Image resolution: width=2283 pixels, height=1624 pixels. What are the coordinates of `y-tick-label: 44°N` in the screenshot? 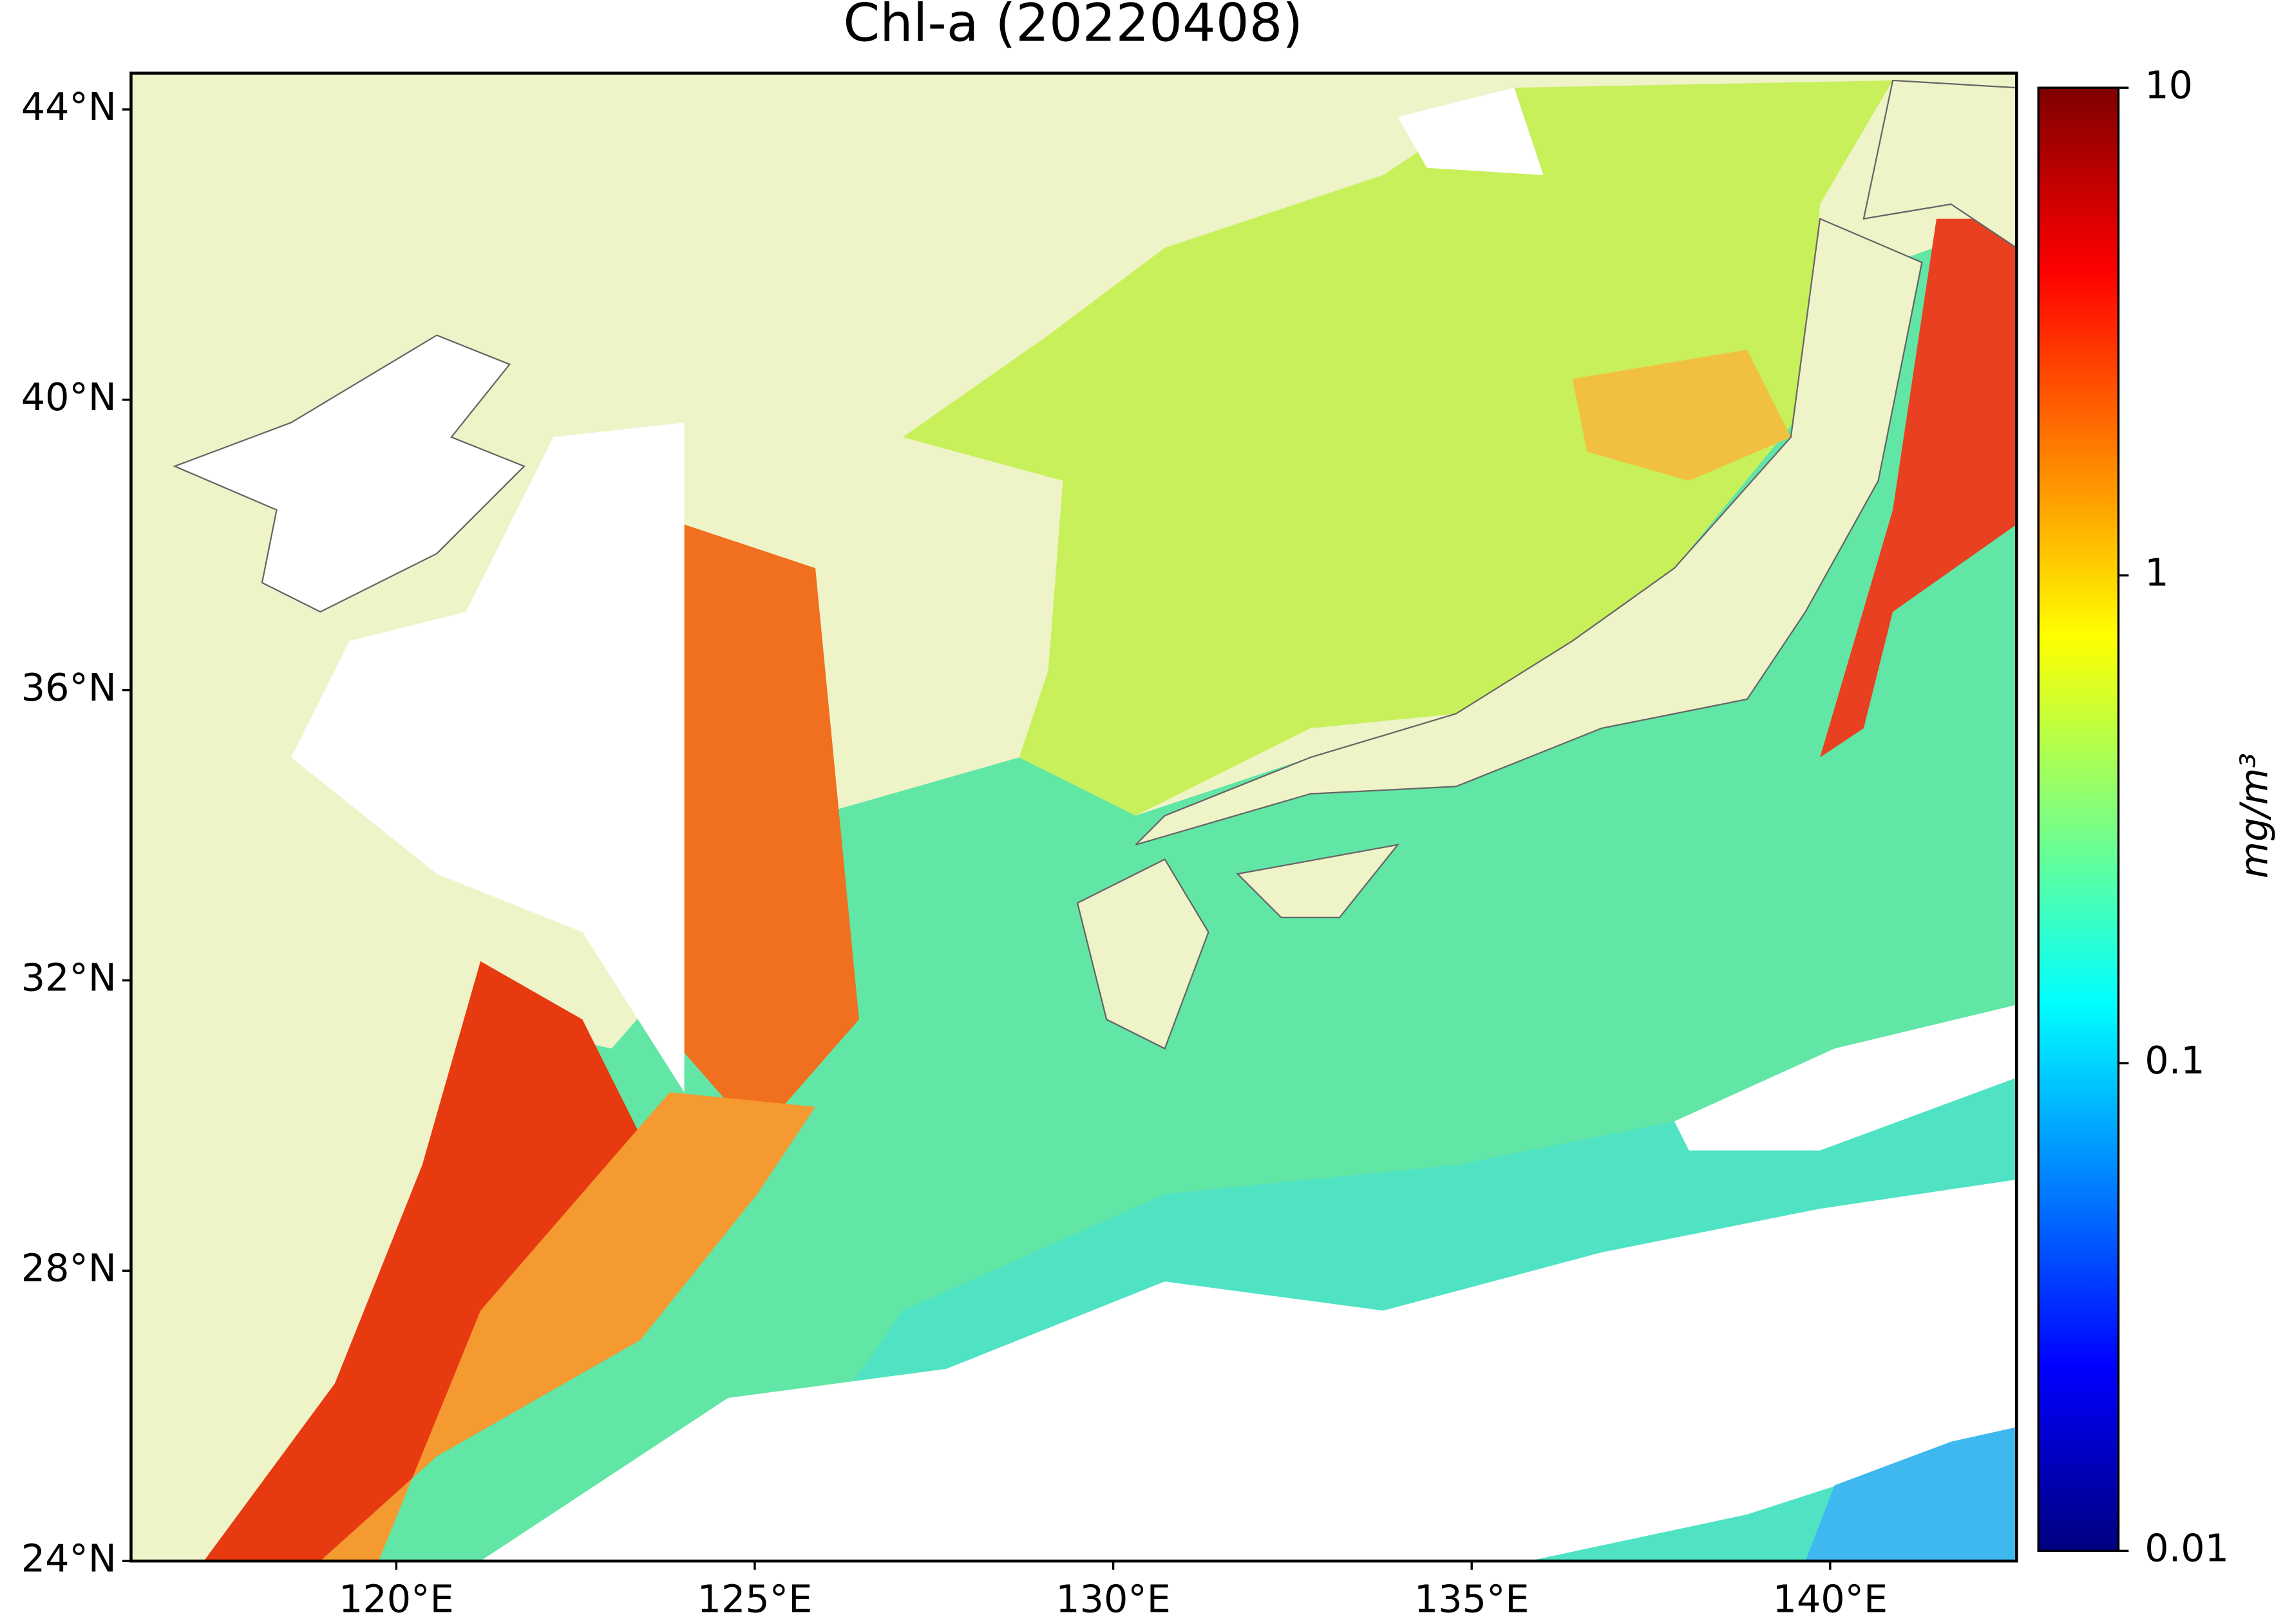 It's located at (69, 107).